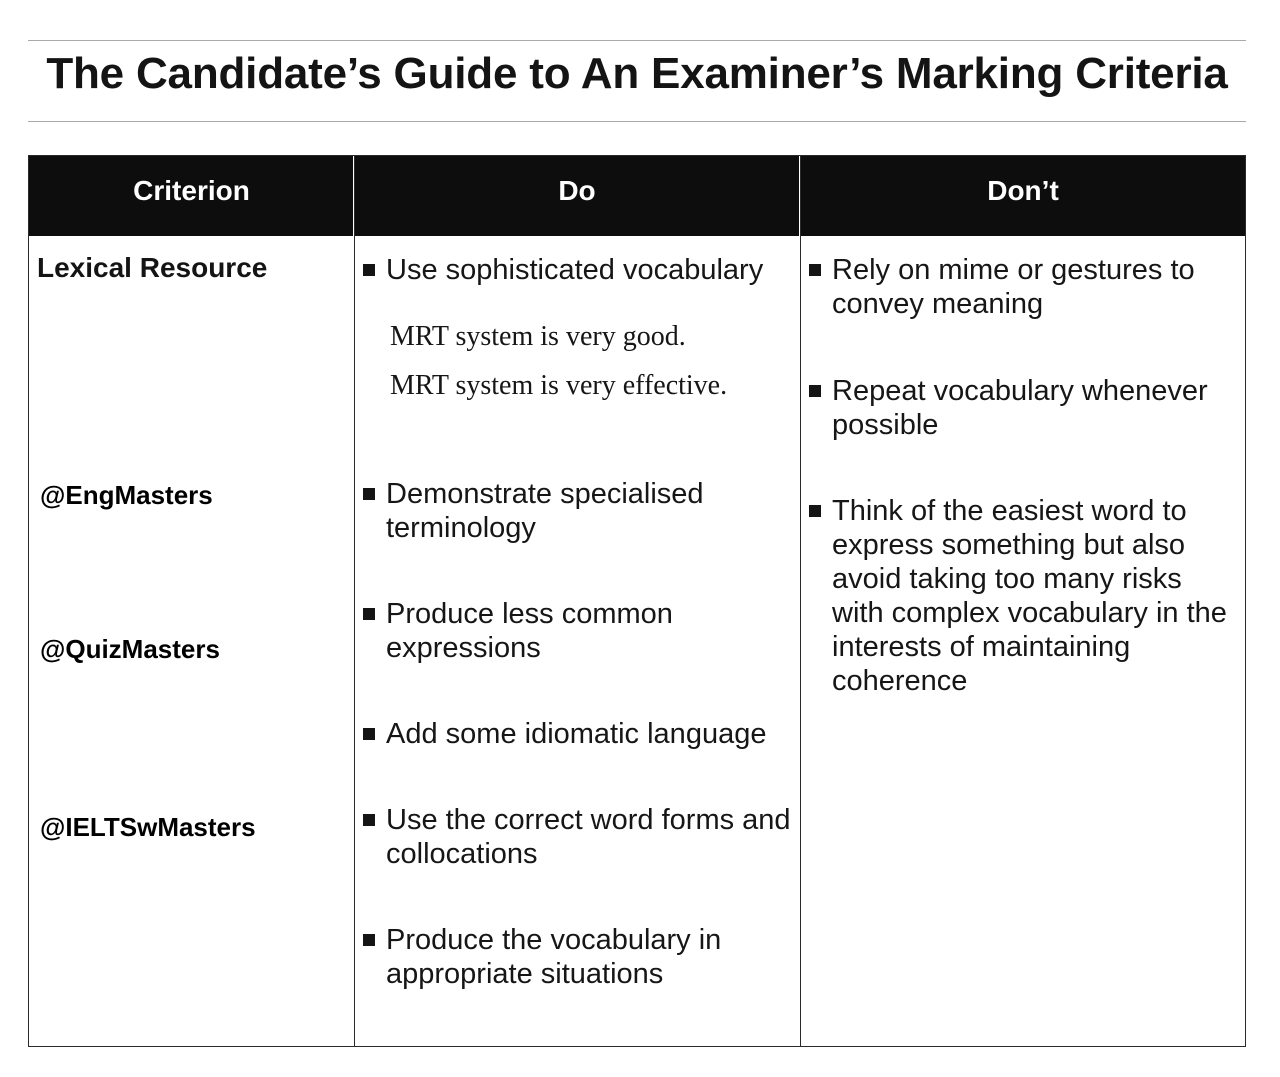 The width and height of the screenshot is (1280, 1077). I want to click on do-item: Demonstrate specialised terminology, so click(576, 511).